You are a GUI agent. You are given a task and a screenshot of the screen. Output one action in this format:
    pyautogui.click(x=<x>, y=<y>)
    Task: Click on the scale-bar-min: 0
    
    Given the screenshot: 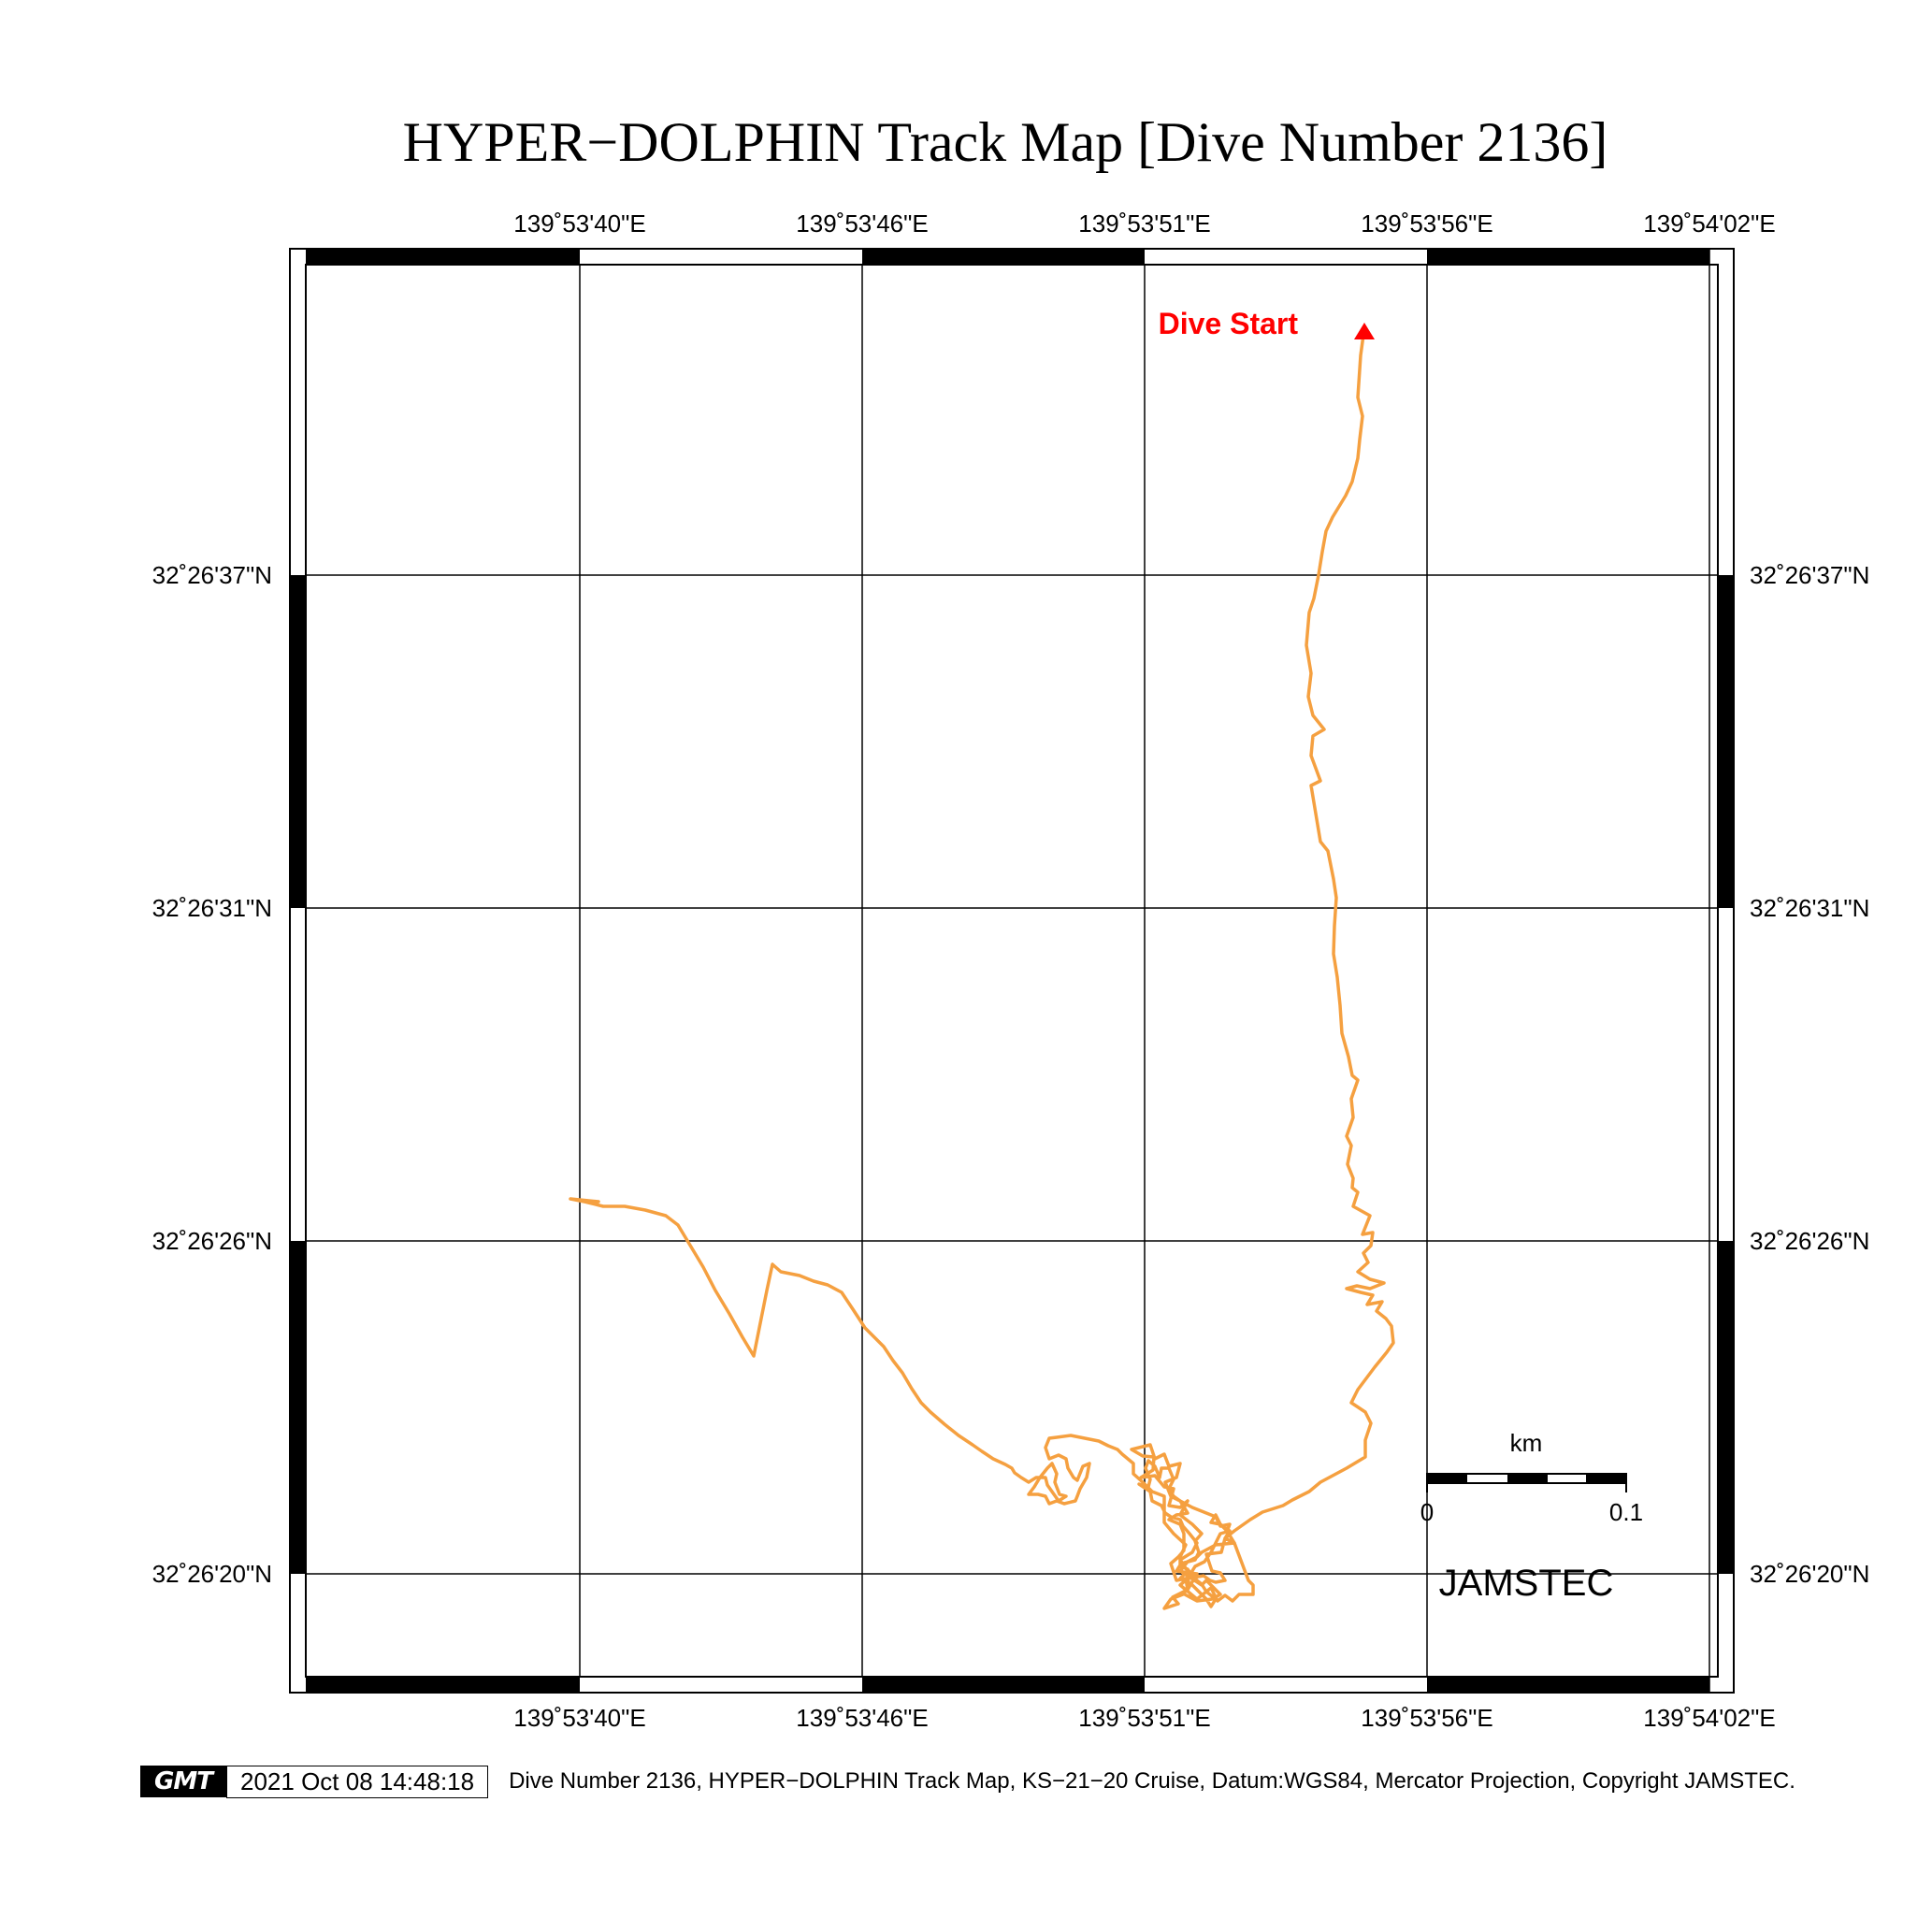 What is the action you would take?
    pyautogui.click(x=1427, y=1512)
    